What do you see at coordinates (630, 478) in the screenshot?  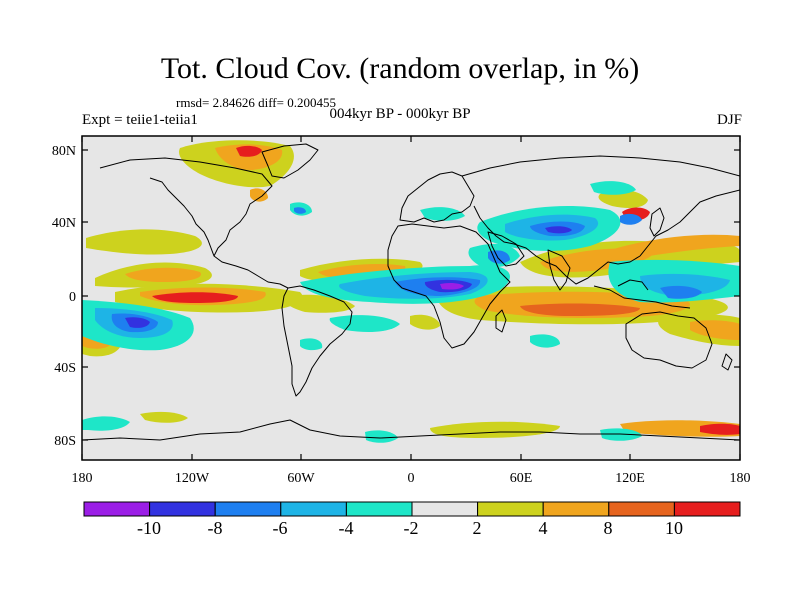 I see `x-tick-label: 120E` at bounding box center [630, 478].